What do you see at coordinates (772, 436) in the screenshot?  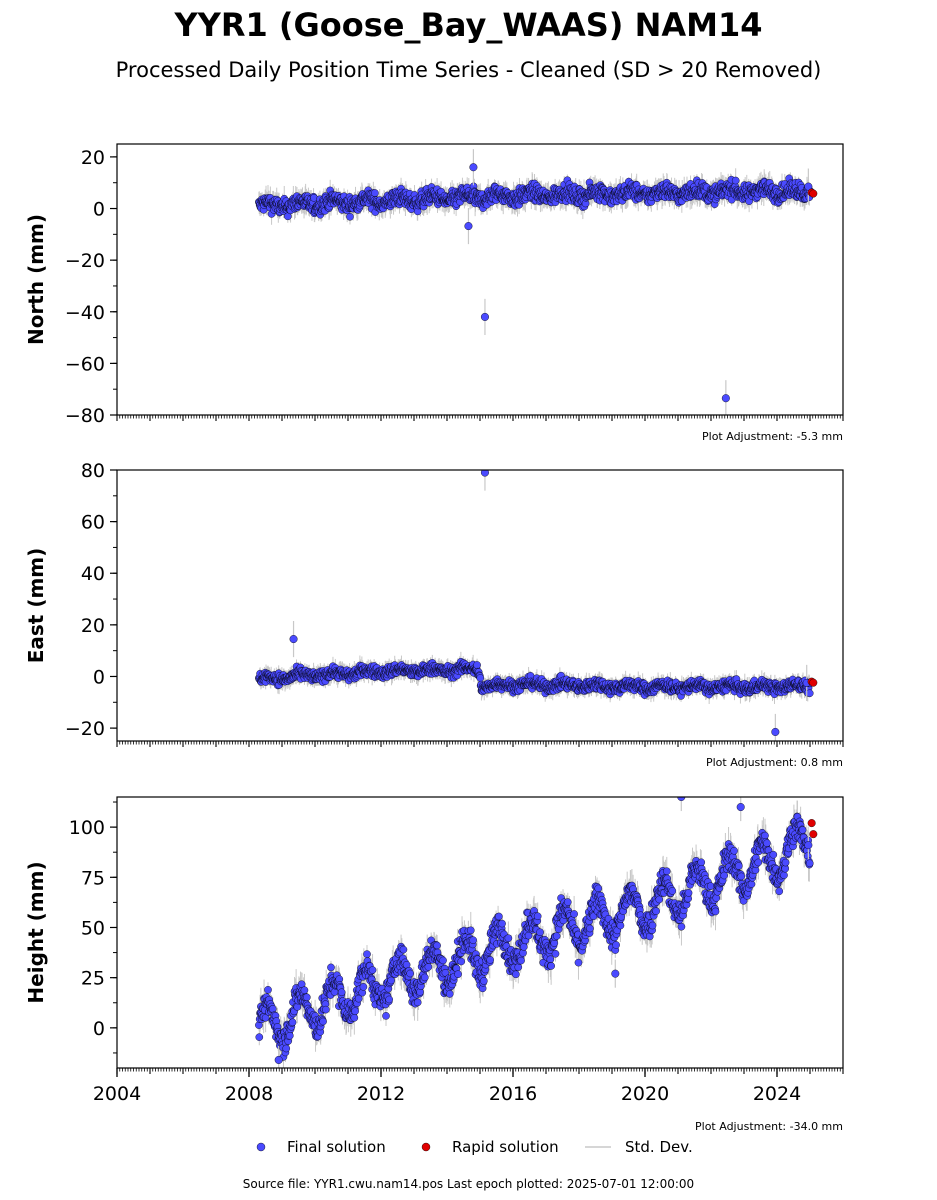 I see `plot-adjustment-note: Plot Adjustment: -5.3 mm` at bounding box center [772, 436].